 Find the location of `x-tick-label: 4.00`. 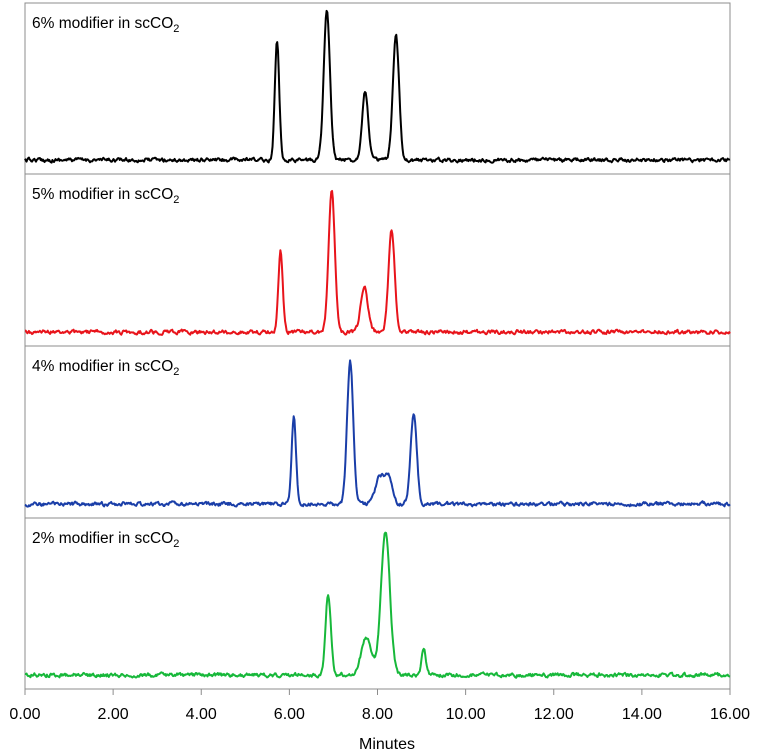

x-tick-label: 4.00 is located at coordinates (201, 714).